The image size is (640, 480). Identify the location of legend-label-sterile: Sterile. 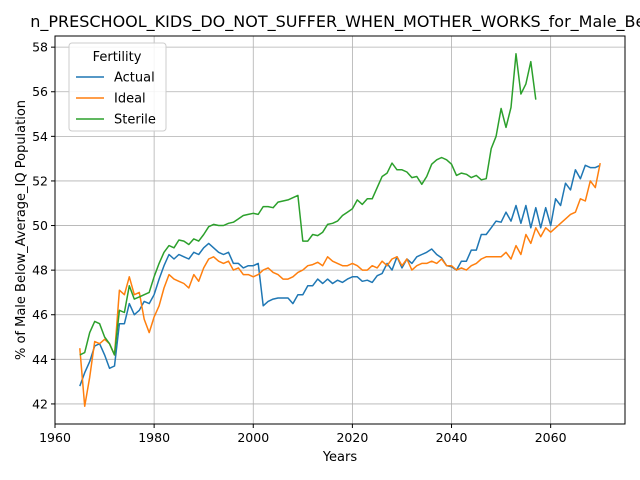
(135, 120).